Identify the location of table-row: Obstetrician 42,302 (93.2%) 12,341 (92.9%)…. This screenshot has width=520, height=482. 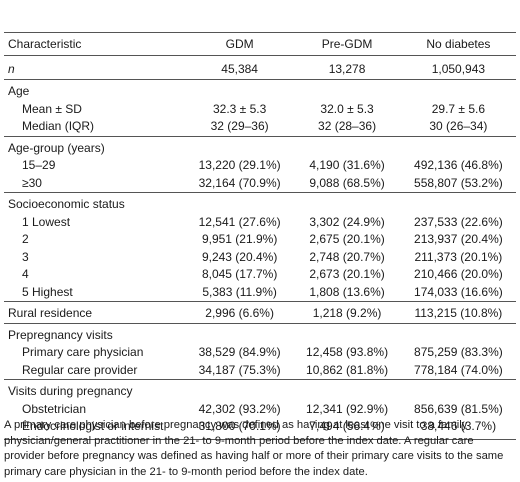
(260, 410).